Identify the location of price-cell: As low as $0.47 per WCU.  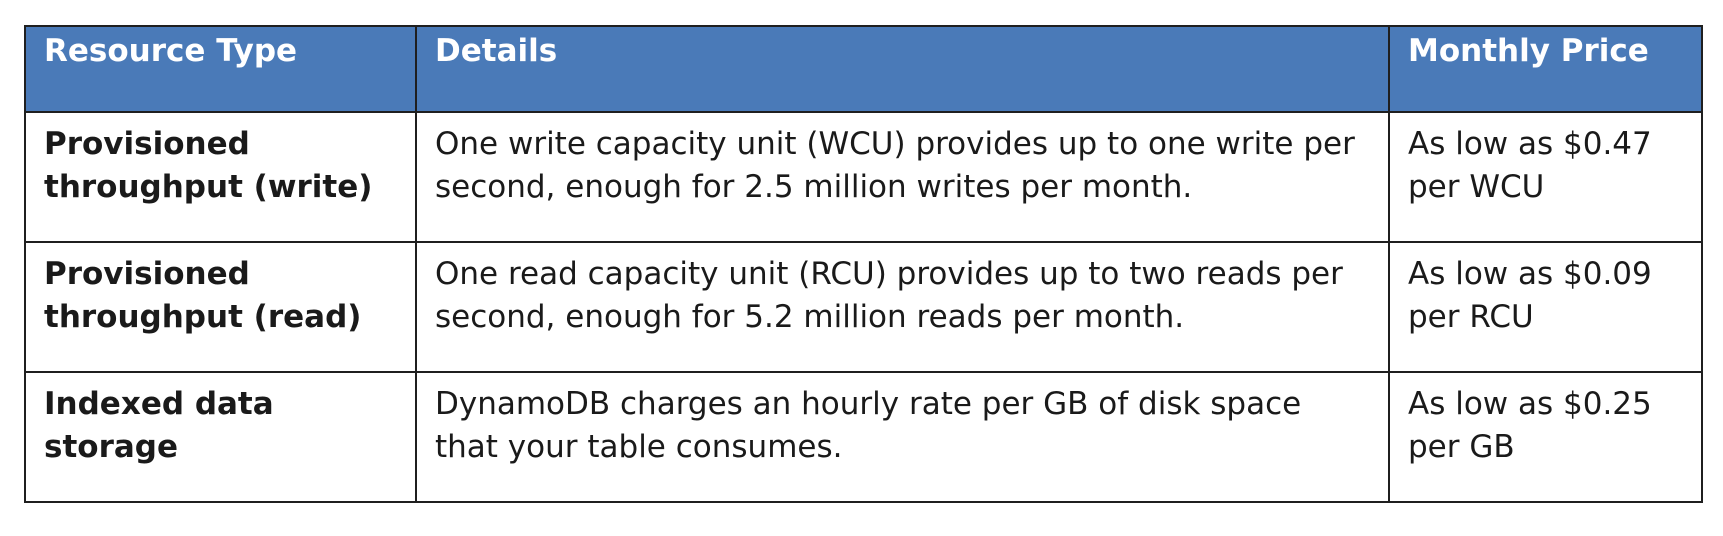
(1545, 177).